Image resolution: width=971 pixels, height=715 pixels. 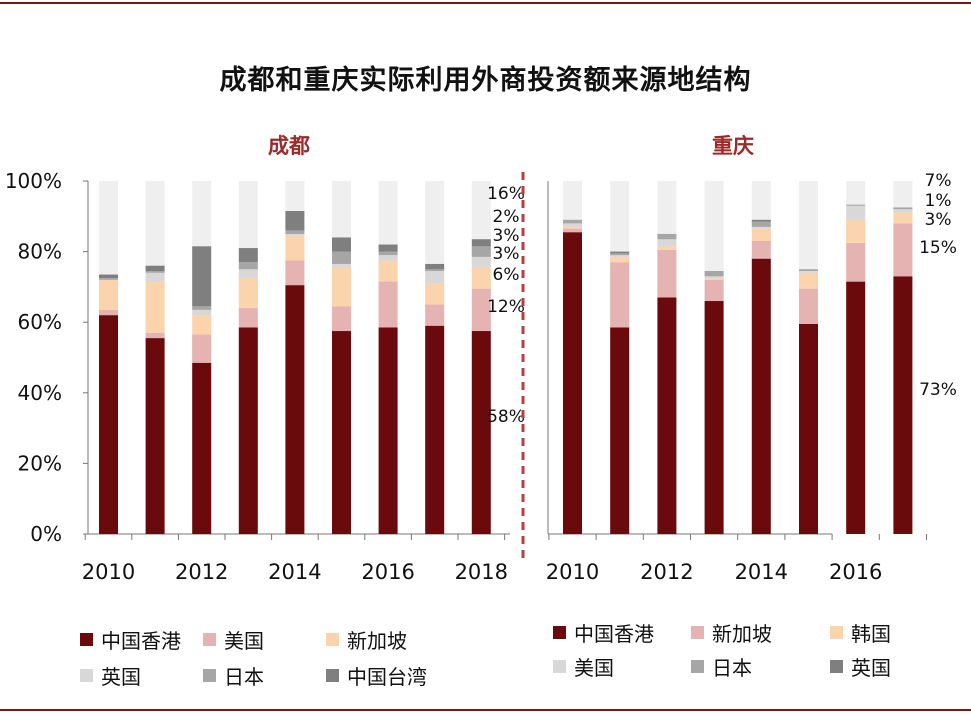 What do you see at coordinates (506, 275) in the screenshot?
I see `value-label-cd: 6%` at bounding box center [506, 275].